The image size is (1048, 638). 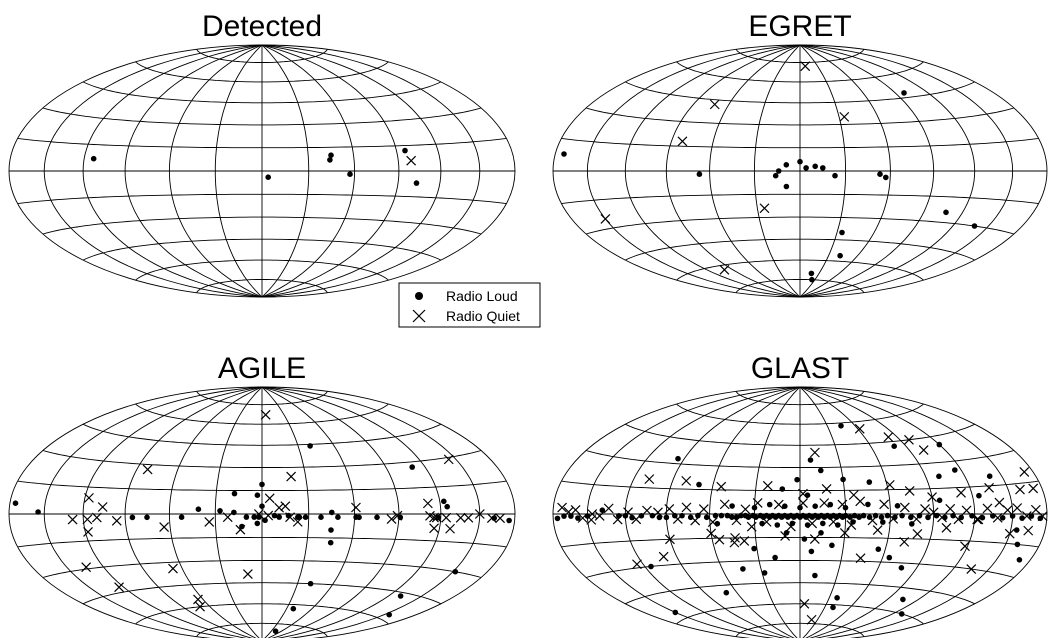 I want to click on meridian-line, so click(x=733, y=512).